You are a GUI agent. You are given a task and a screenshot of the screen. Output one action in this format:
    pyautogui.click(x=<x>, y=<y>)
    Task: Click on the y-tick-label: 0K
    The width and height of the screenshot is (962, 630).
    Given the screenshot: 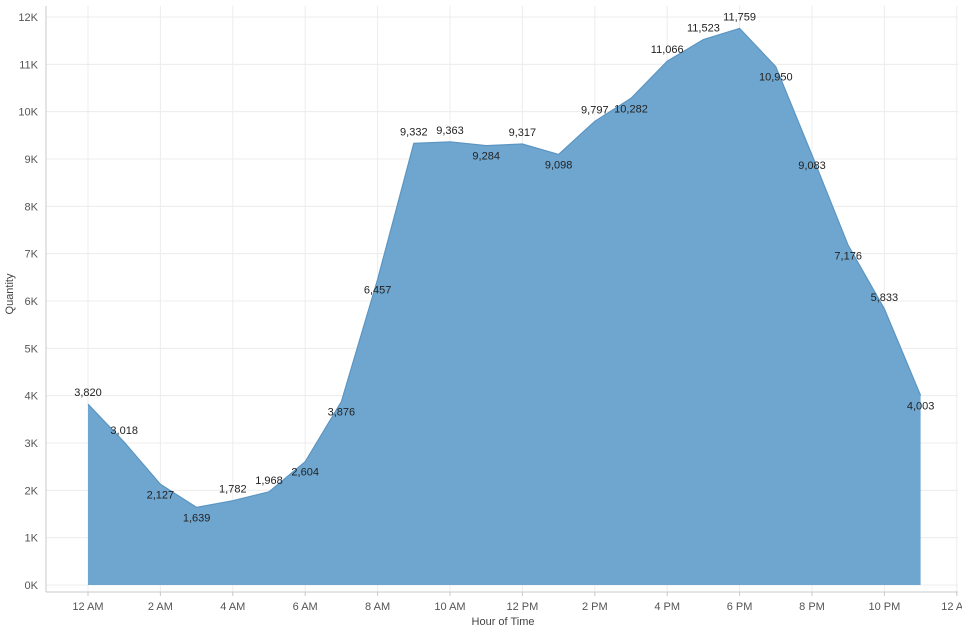 What is the action you would take?
    pyautogui.click(x=32, y=586)
    